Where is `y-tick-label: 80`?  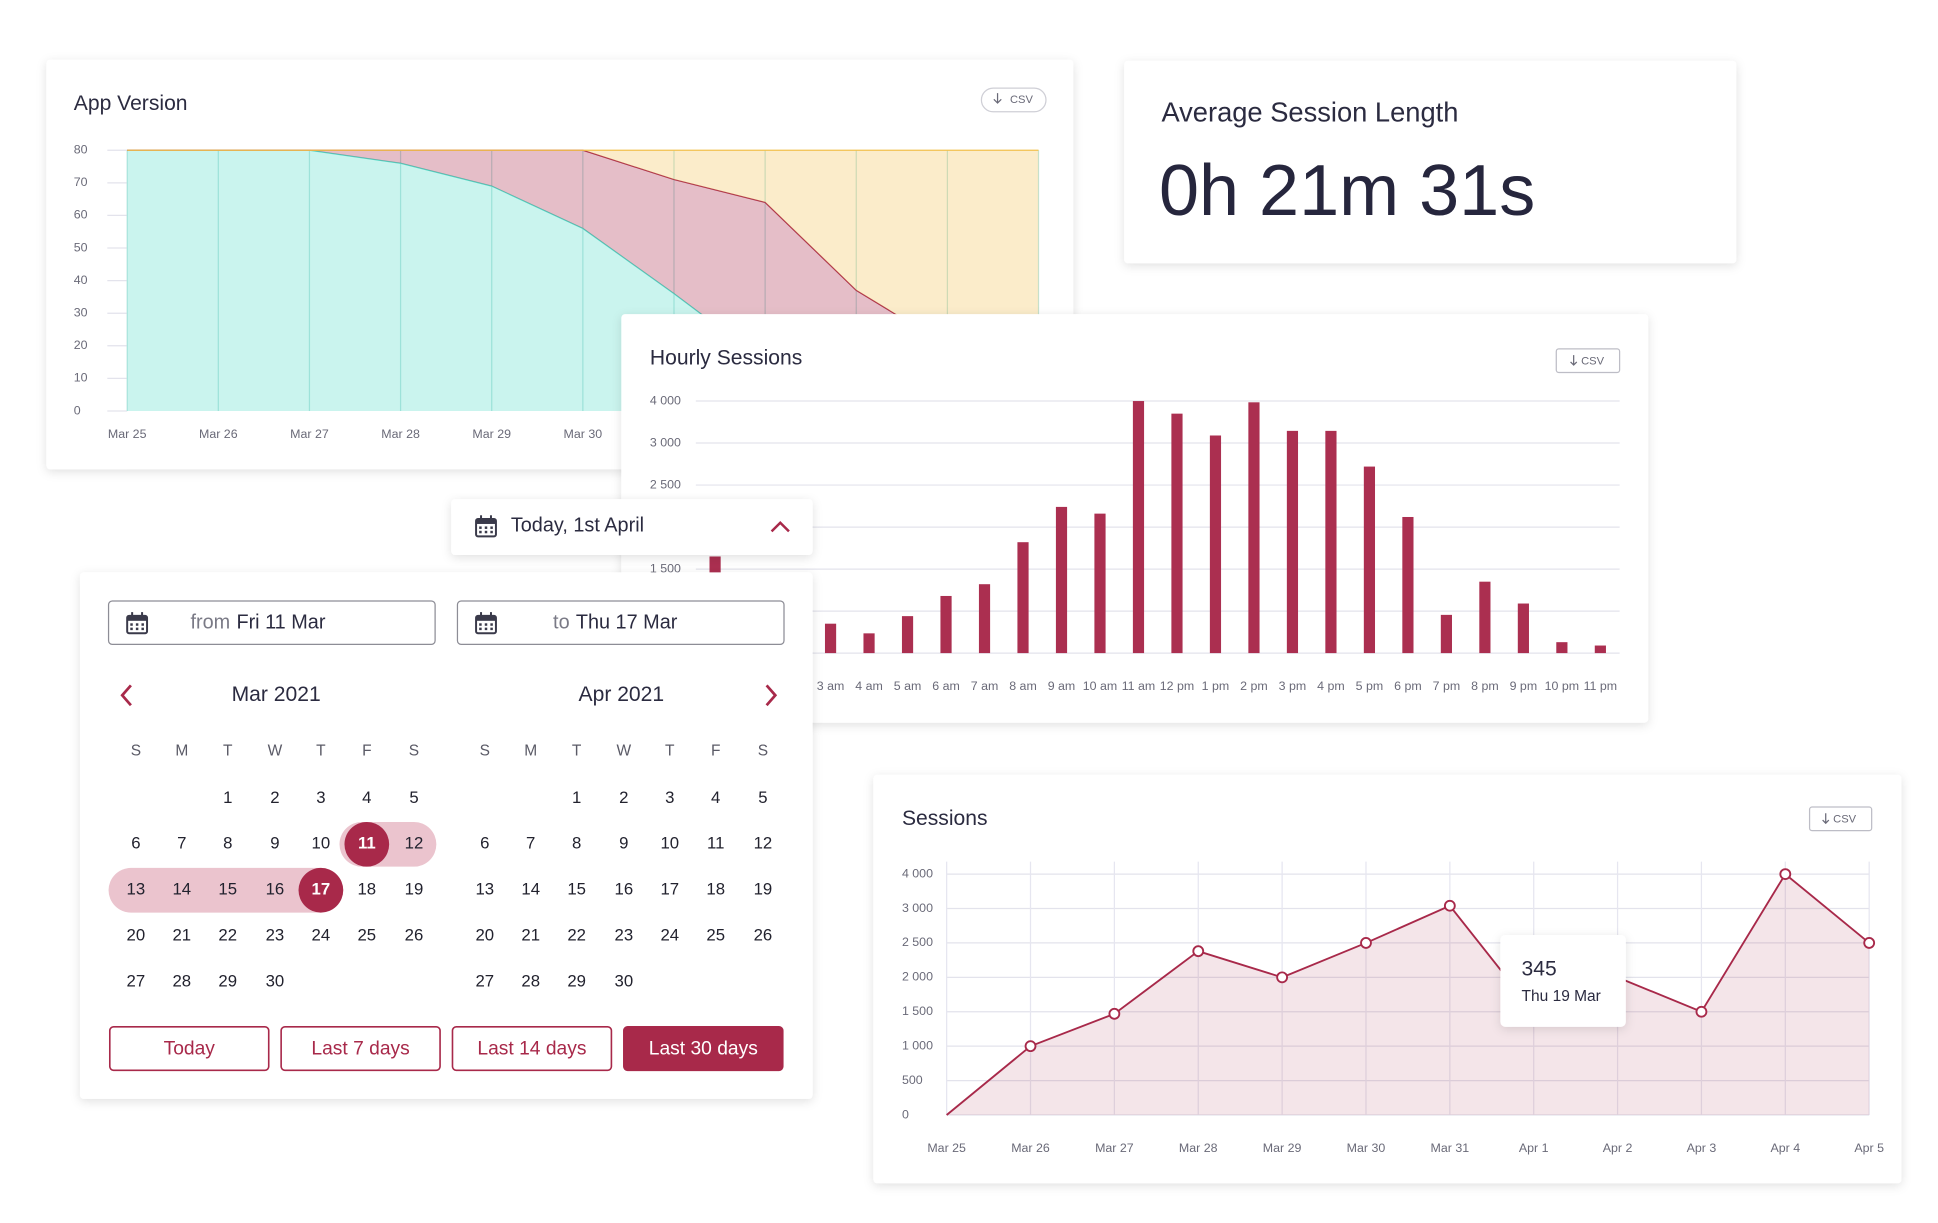
y-tick-label: 80 is located at coordinates (81, 150).